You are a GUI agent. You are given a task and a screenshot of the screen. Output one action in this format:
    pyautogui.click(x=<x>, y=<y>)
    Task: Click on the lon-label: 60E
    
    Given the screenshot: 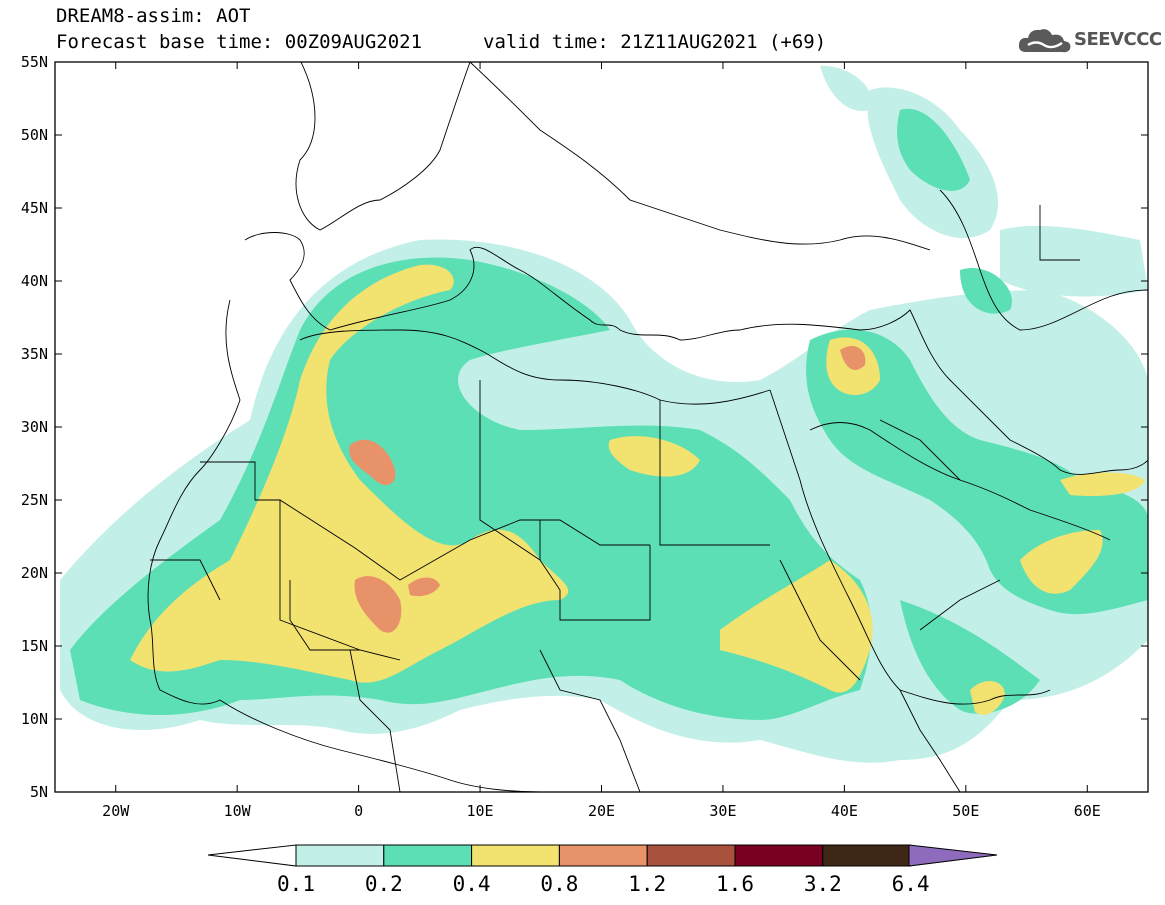 What is the action you would take?
    pyautogui.click(x=1087, y=811)
    